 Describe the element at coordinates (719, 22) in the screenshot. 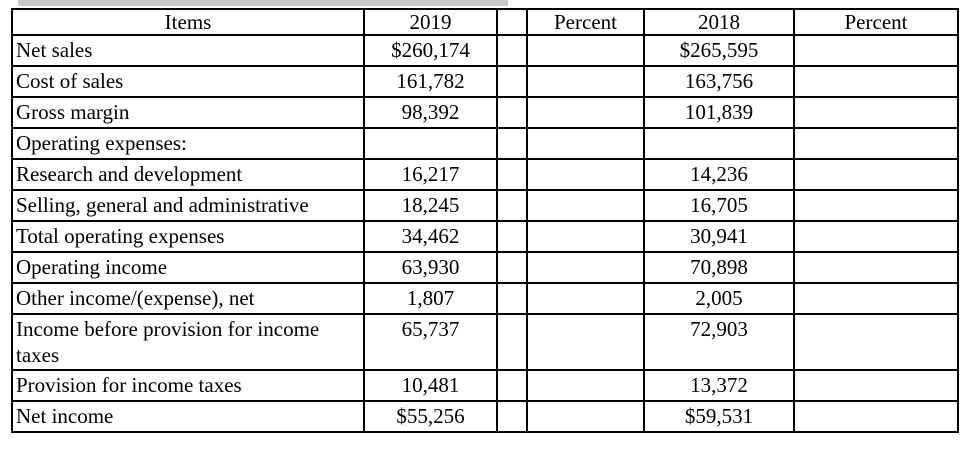

I see `col-header-2018: 2018` at that location.